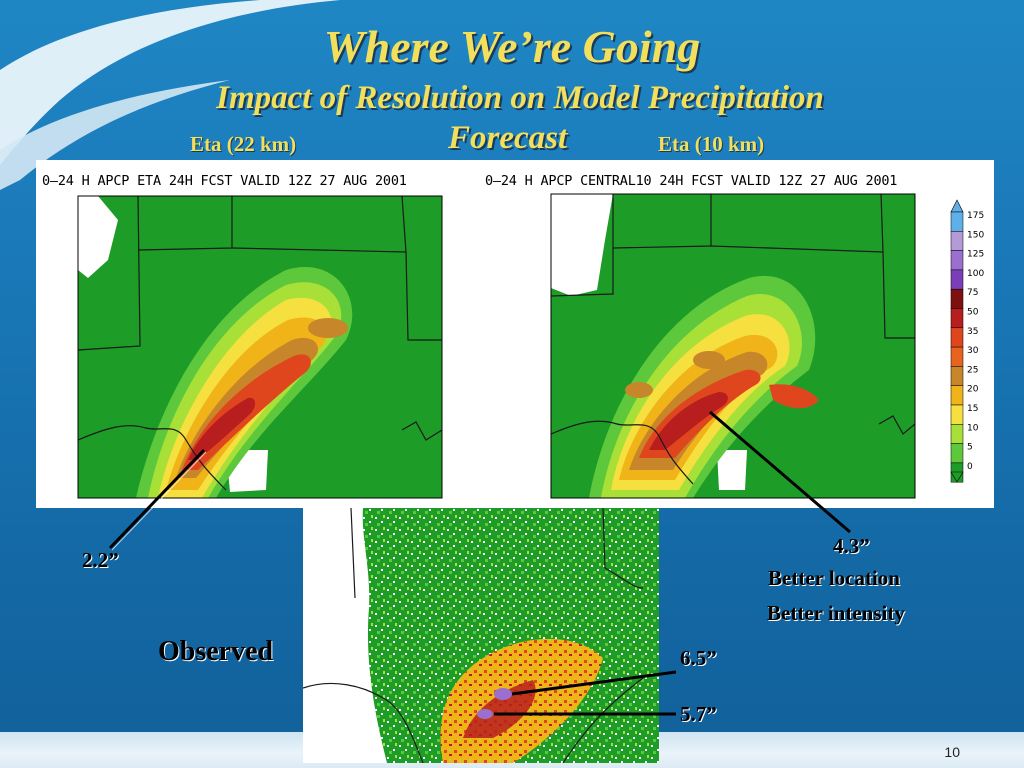 The width and height of the screenshot is (1024, 768). Describe the element at coordinates (975, 235) in the screenshot. I see `legend-label: 150` at that location.